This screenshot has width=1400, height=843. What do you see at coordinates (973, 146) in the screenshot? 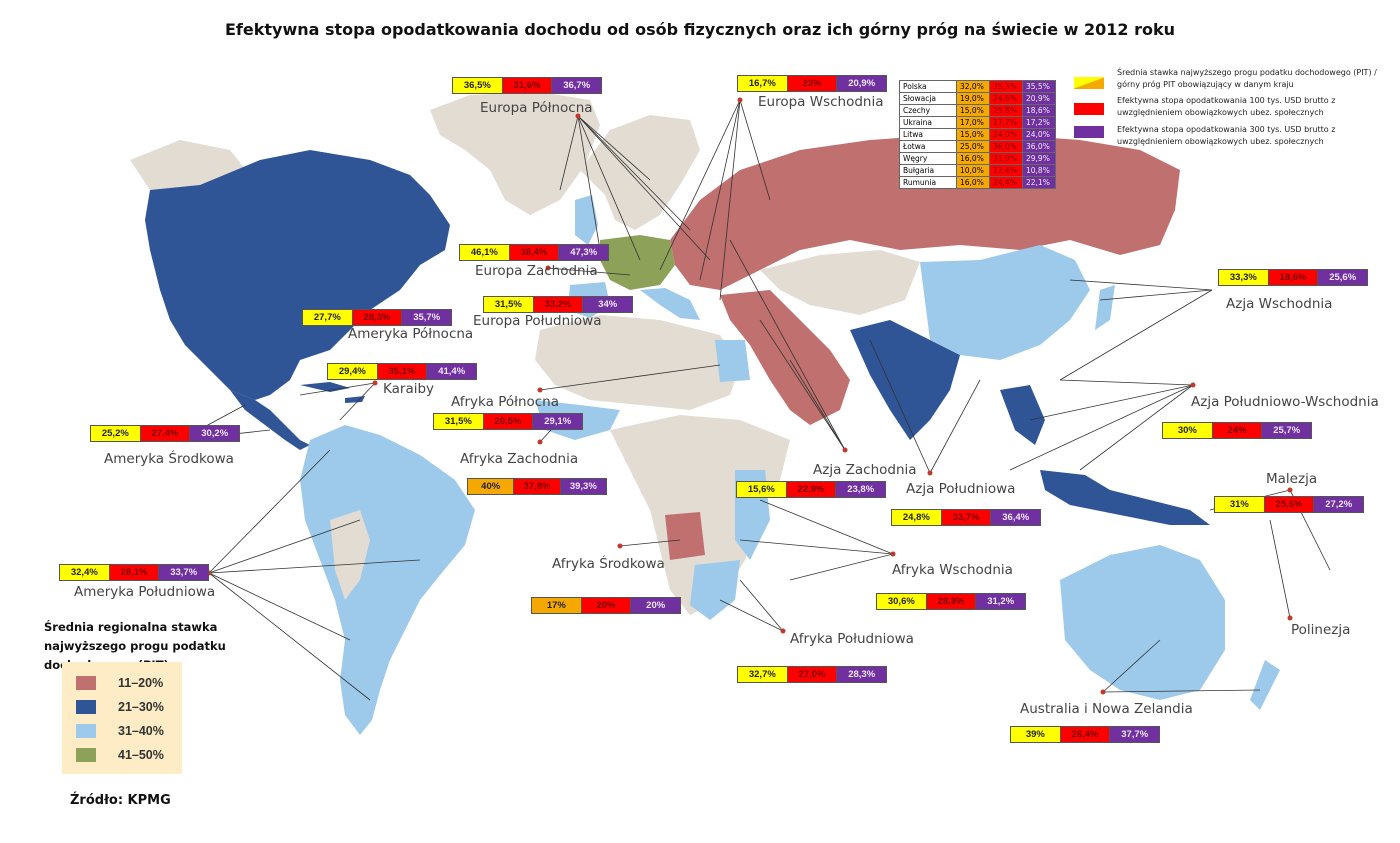
I see `country-pit: 25,0%` at bounding box center [973, 146].